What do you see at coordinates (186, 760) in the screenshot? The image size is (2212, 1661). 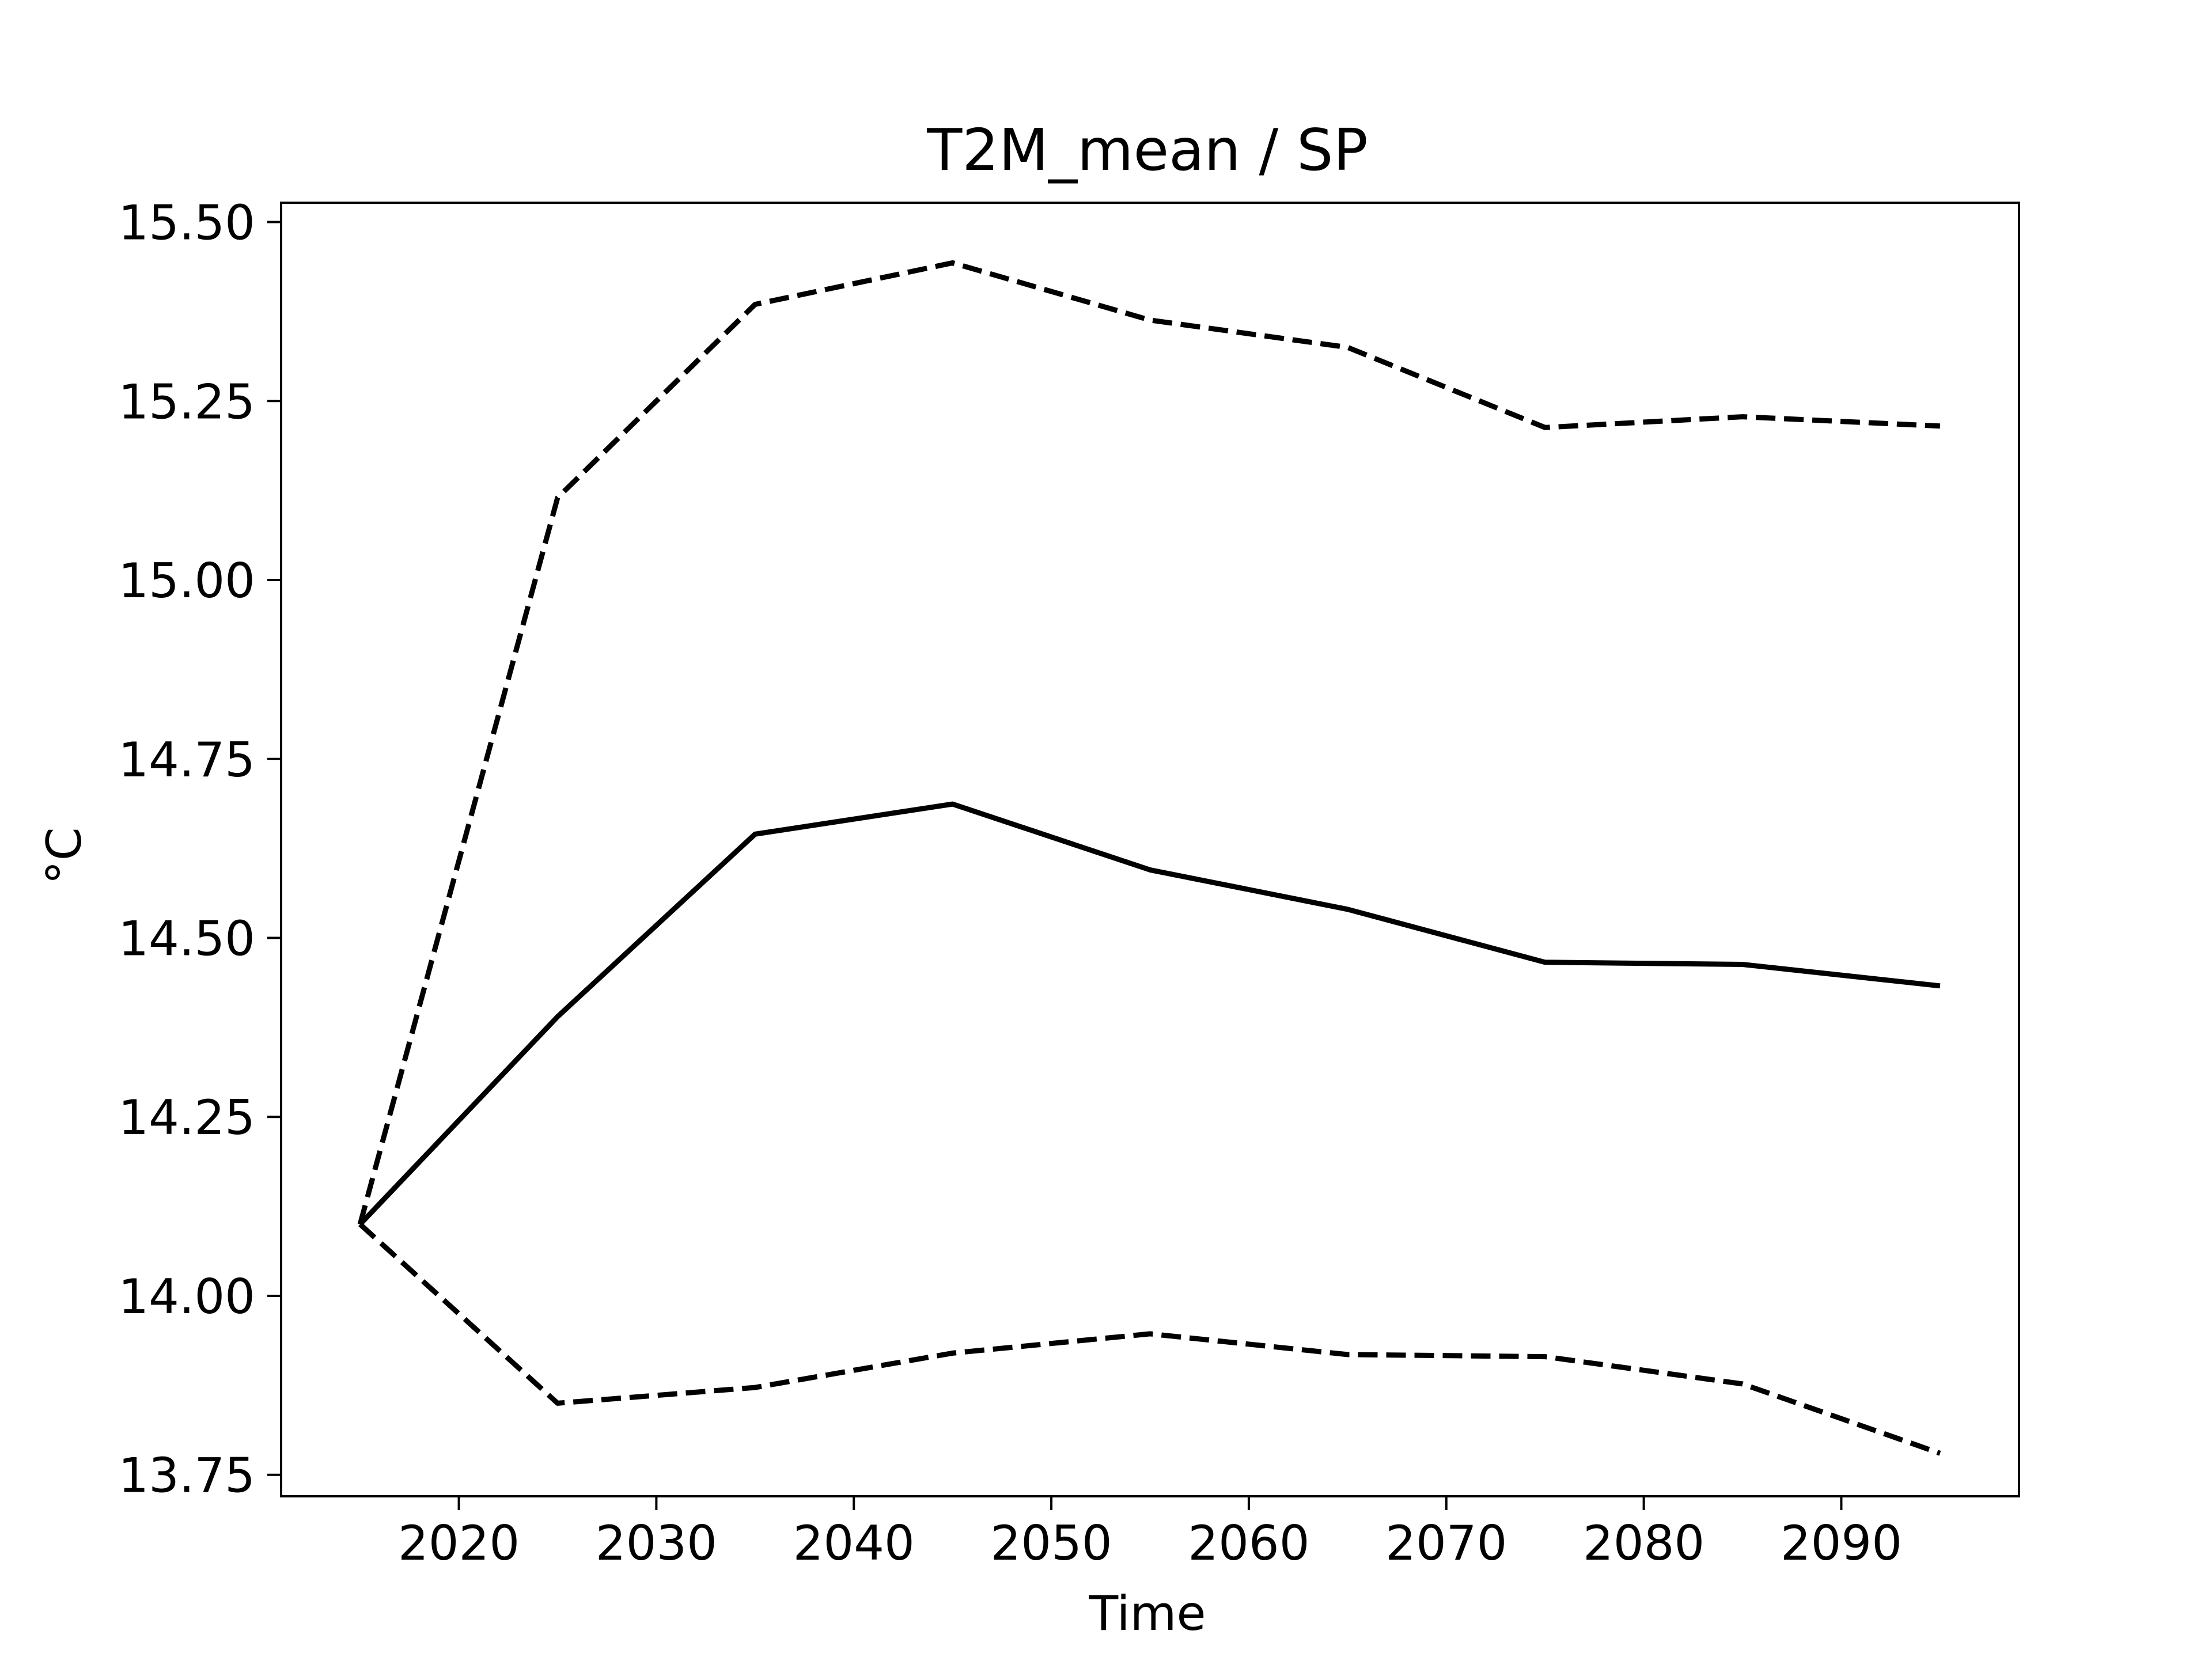 I see `y-tick-label: 14.75` at bounding box center [186, 760].